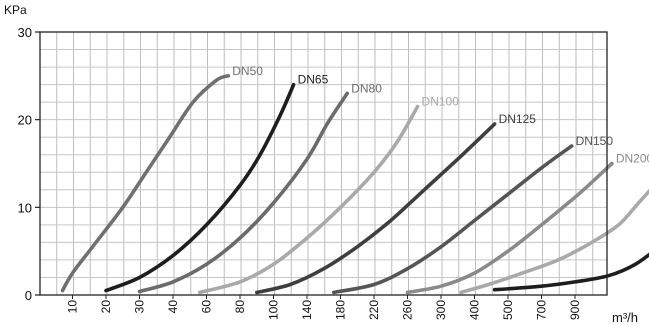  I want to click on series-label-dn65: DN65, so click(313, 80).